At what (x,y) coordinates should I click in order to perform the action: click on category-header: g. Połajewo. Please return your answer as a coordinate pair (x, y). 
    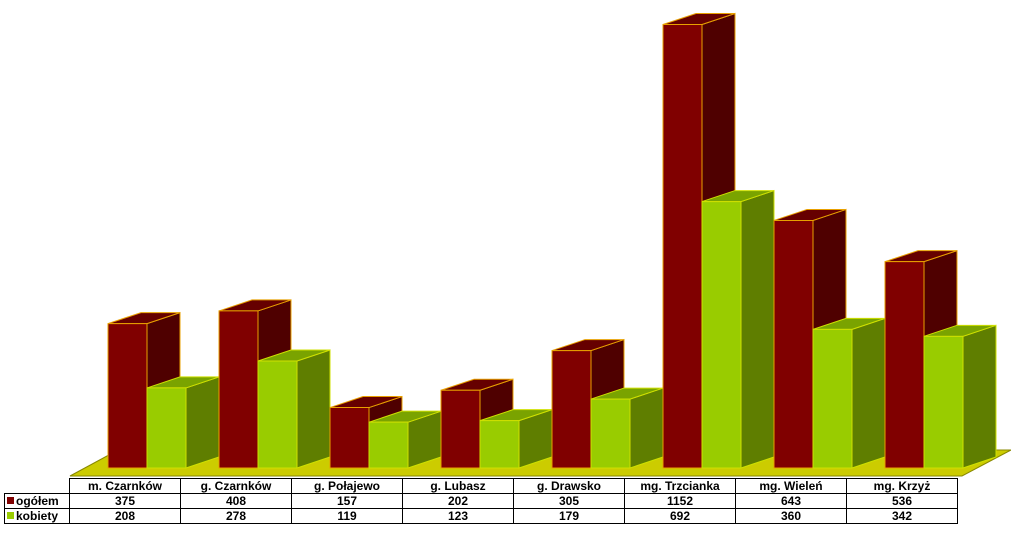
    Looking at the image, I should click on (347, 486).